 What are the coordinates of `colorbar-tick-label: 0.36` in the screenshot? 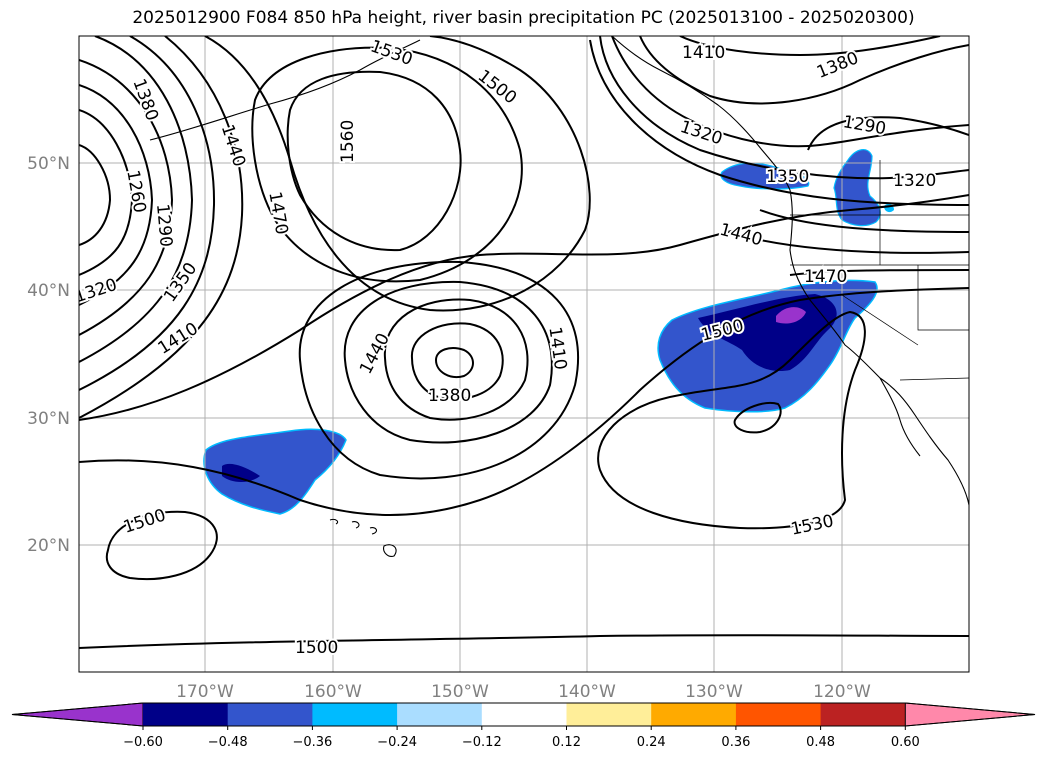 It's located at (735, 742).